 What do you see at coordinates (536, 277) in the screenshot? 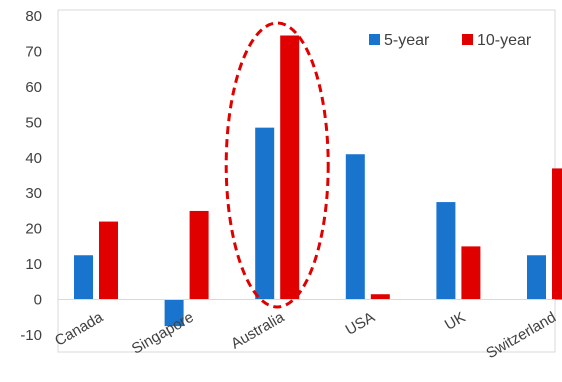
I see `bar-switzerland-5-year` at bounding box center [536, 277].